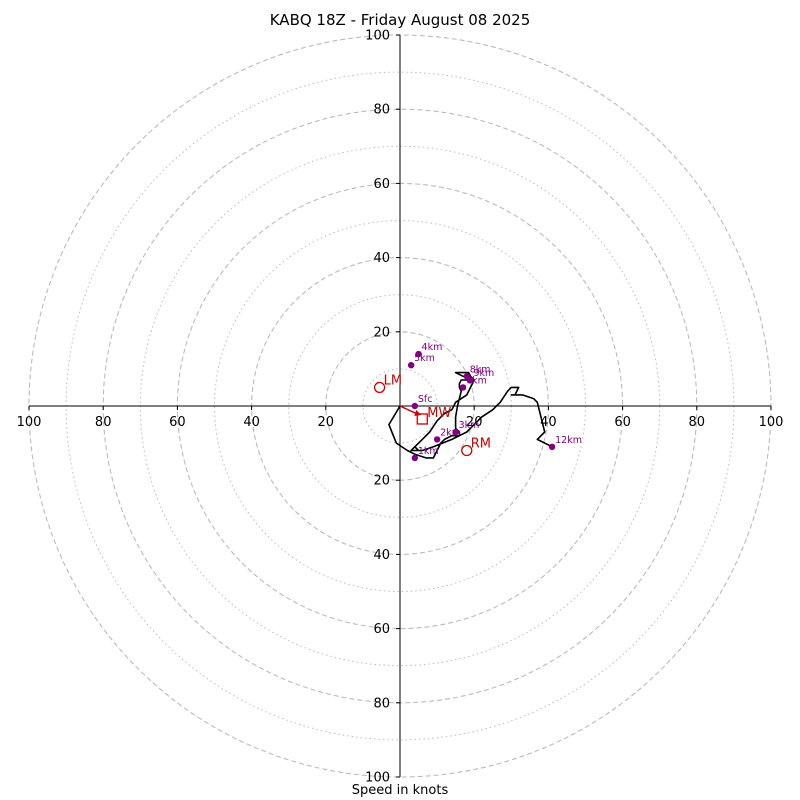  What do you see at coordinates (393, 380) in the screenshot?
I see `storm-motion-label: LM` at bounding box center [393, 380].